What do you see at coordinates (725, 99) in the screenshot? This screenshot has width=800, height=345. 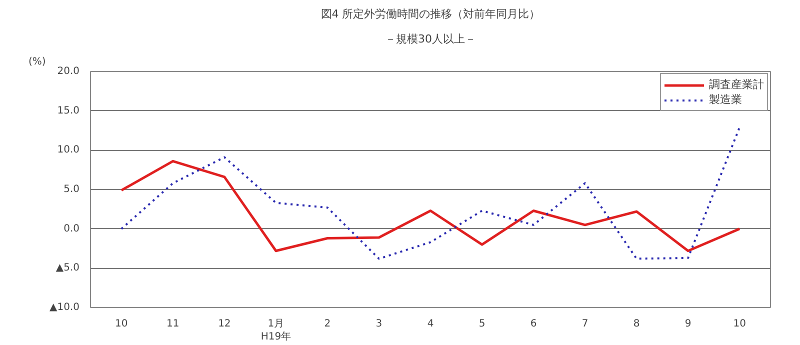 I see `legend-label: 製造業` at bounding box center [725, 99].